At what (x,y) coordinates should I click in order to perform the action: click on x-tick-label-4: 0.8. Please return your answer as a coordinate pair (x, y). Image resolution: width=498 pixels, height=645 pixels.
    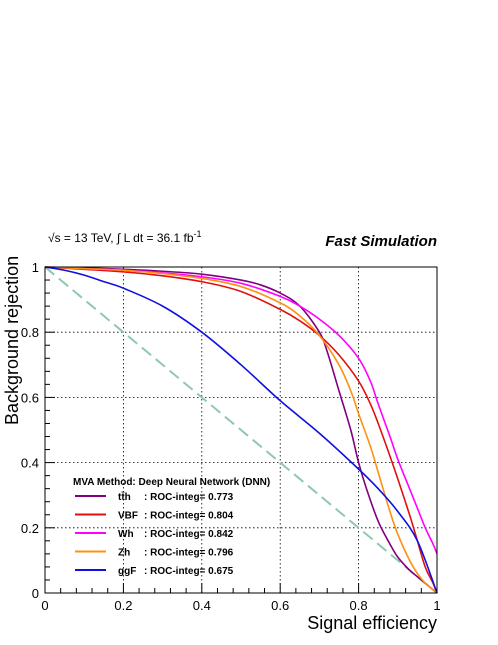
    Looking at the image, I should click on (359, 605).